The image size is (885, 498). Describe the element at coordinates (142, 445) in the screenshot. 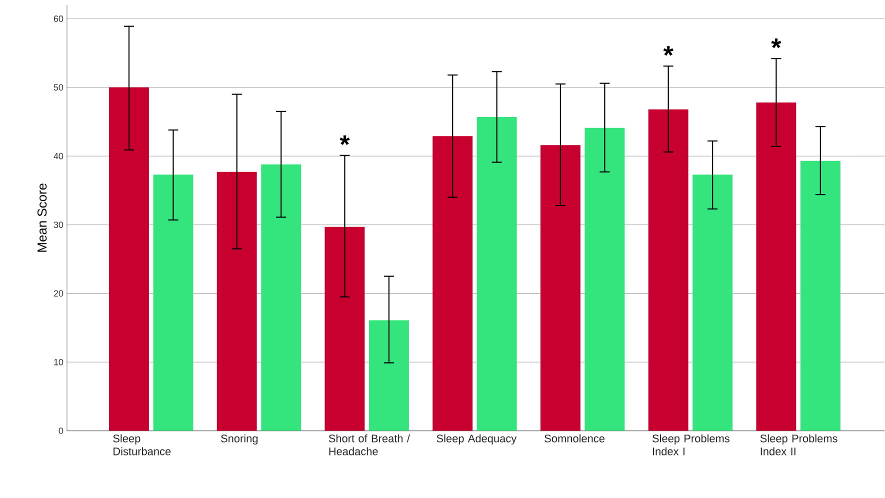

I see `x-tick-label: Sleep Disturbance` at that location.